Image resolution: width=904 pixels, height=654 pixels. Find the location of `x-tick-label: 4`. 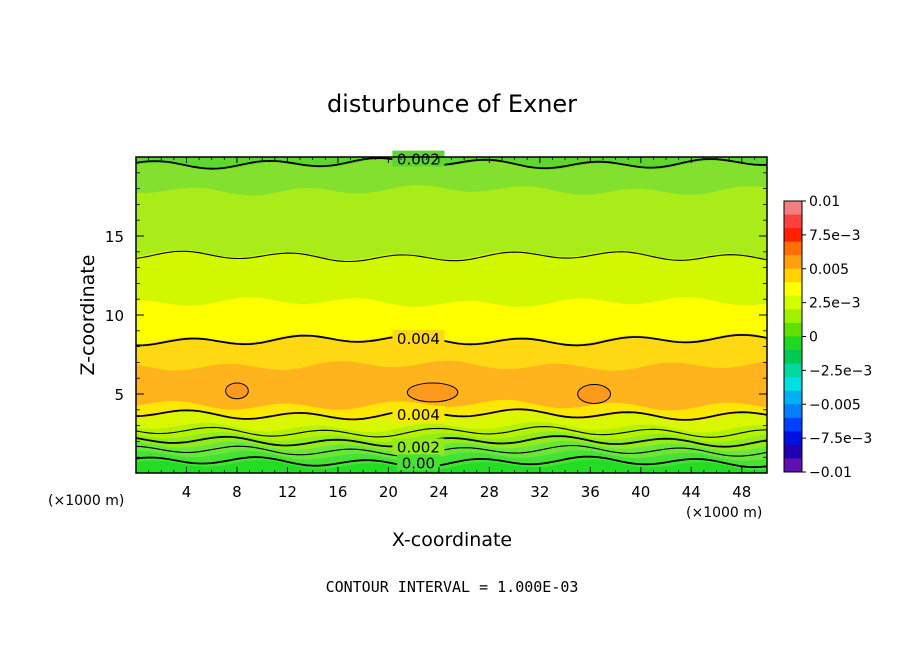

x-tick-label: 4 is located at coordinates (187, 492).